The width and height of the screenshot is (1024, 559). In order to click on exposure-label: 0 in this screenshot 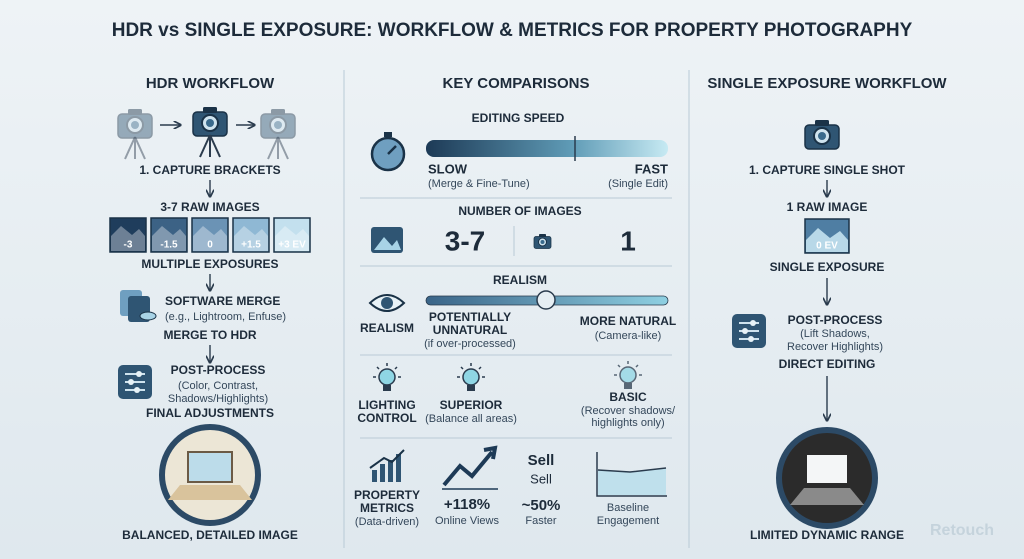, I will do `click(210, 245)`.